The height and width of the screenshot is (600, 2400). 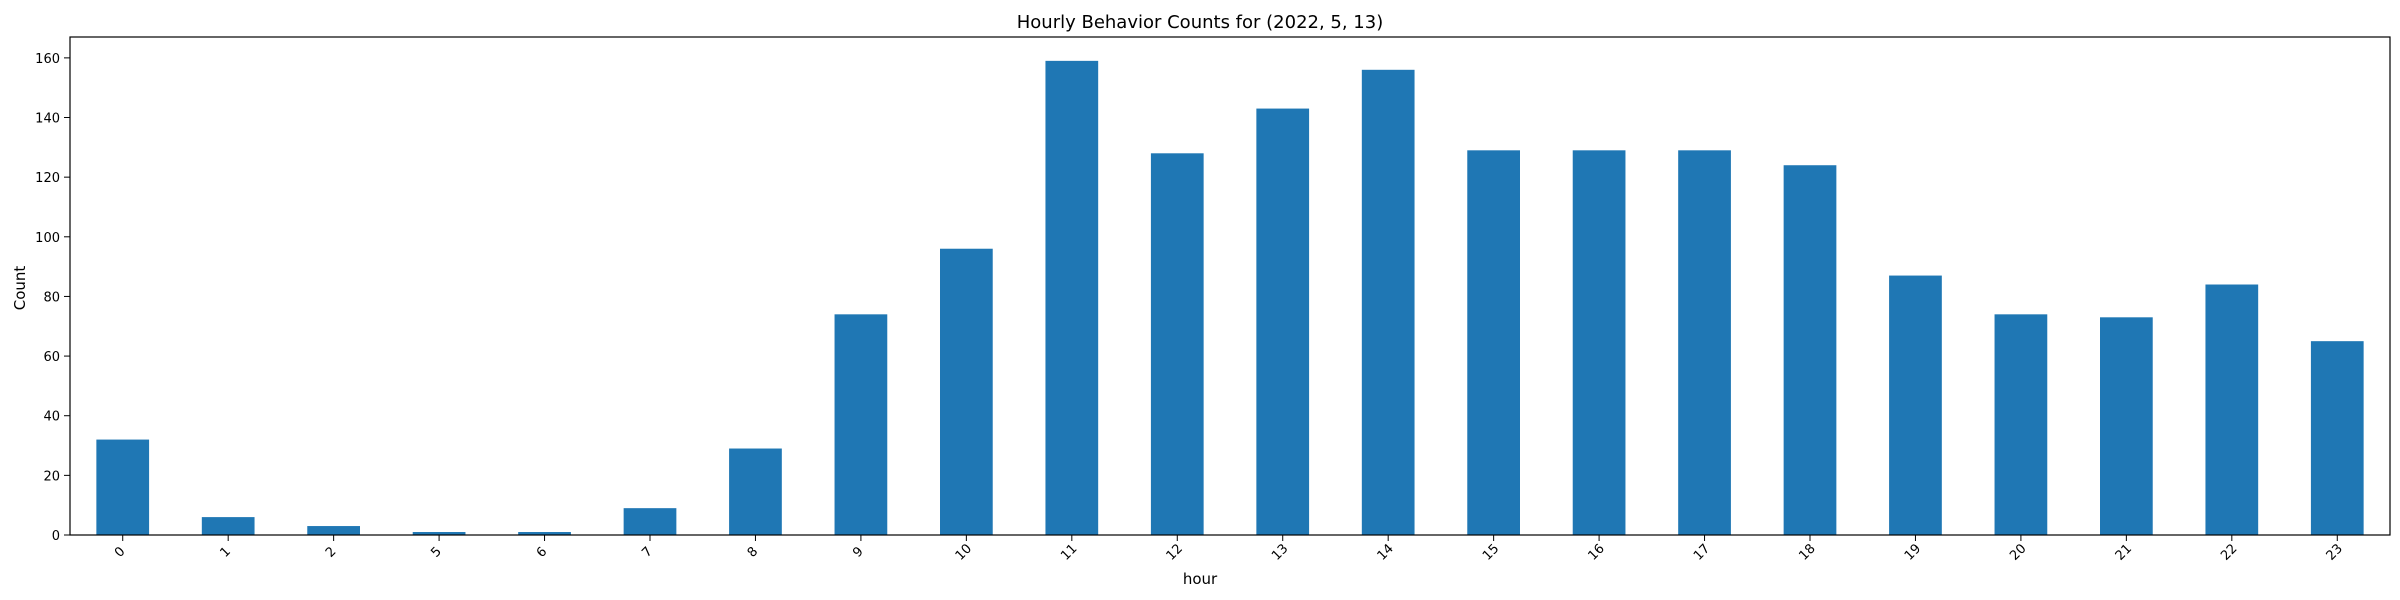 I want to click on y-tick-label: 140, so click(x=47, y=119).